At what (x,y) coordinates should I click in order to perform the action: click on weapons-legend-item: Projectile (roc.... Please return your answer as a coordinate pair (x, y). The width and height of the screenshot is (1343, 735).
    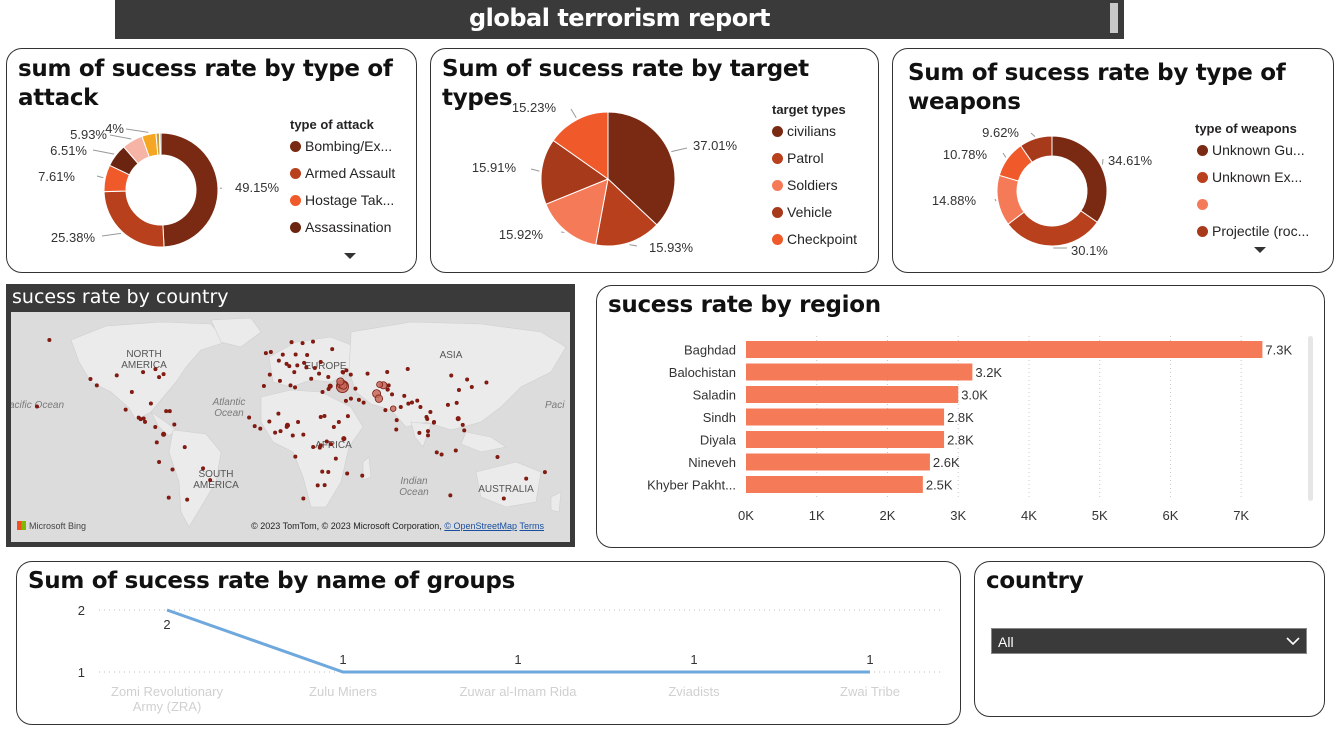
    Looking at the image, I should click on (1253, 231).